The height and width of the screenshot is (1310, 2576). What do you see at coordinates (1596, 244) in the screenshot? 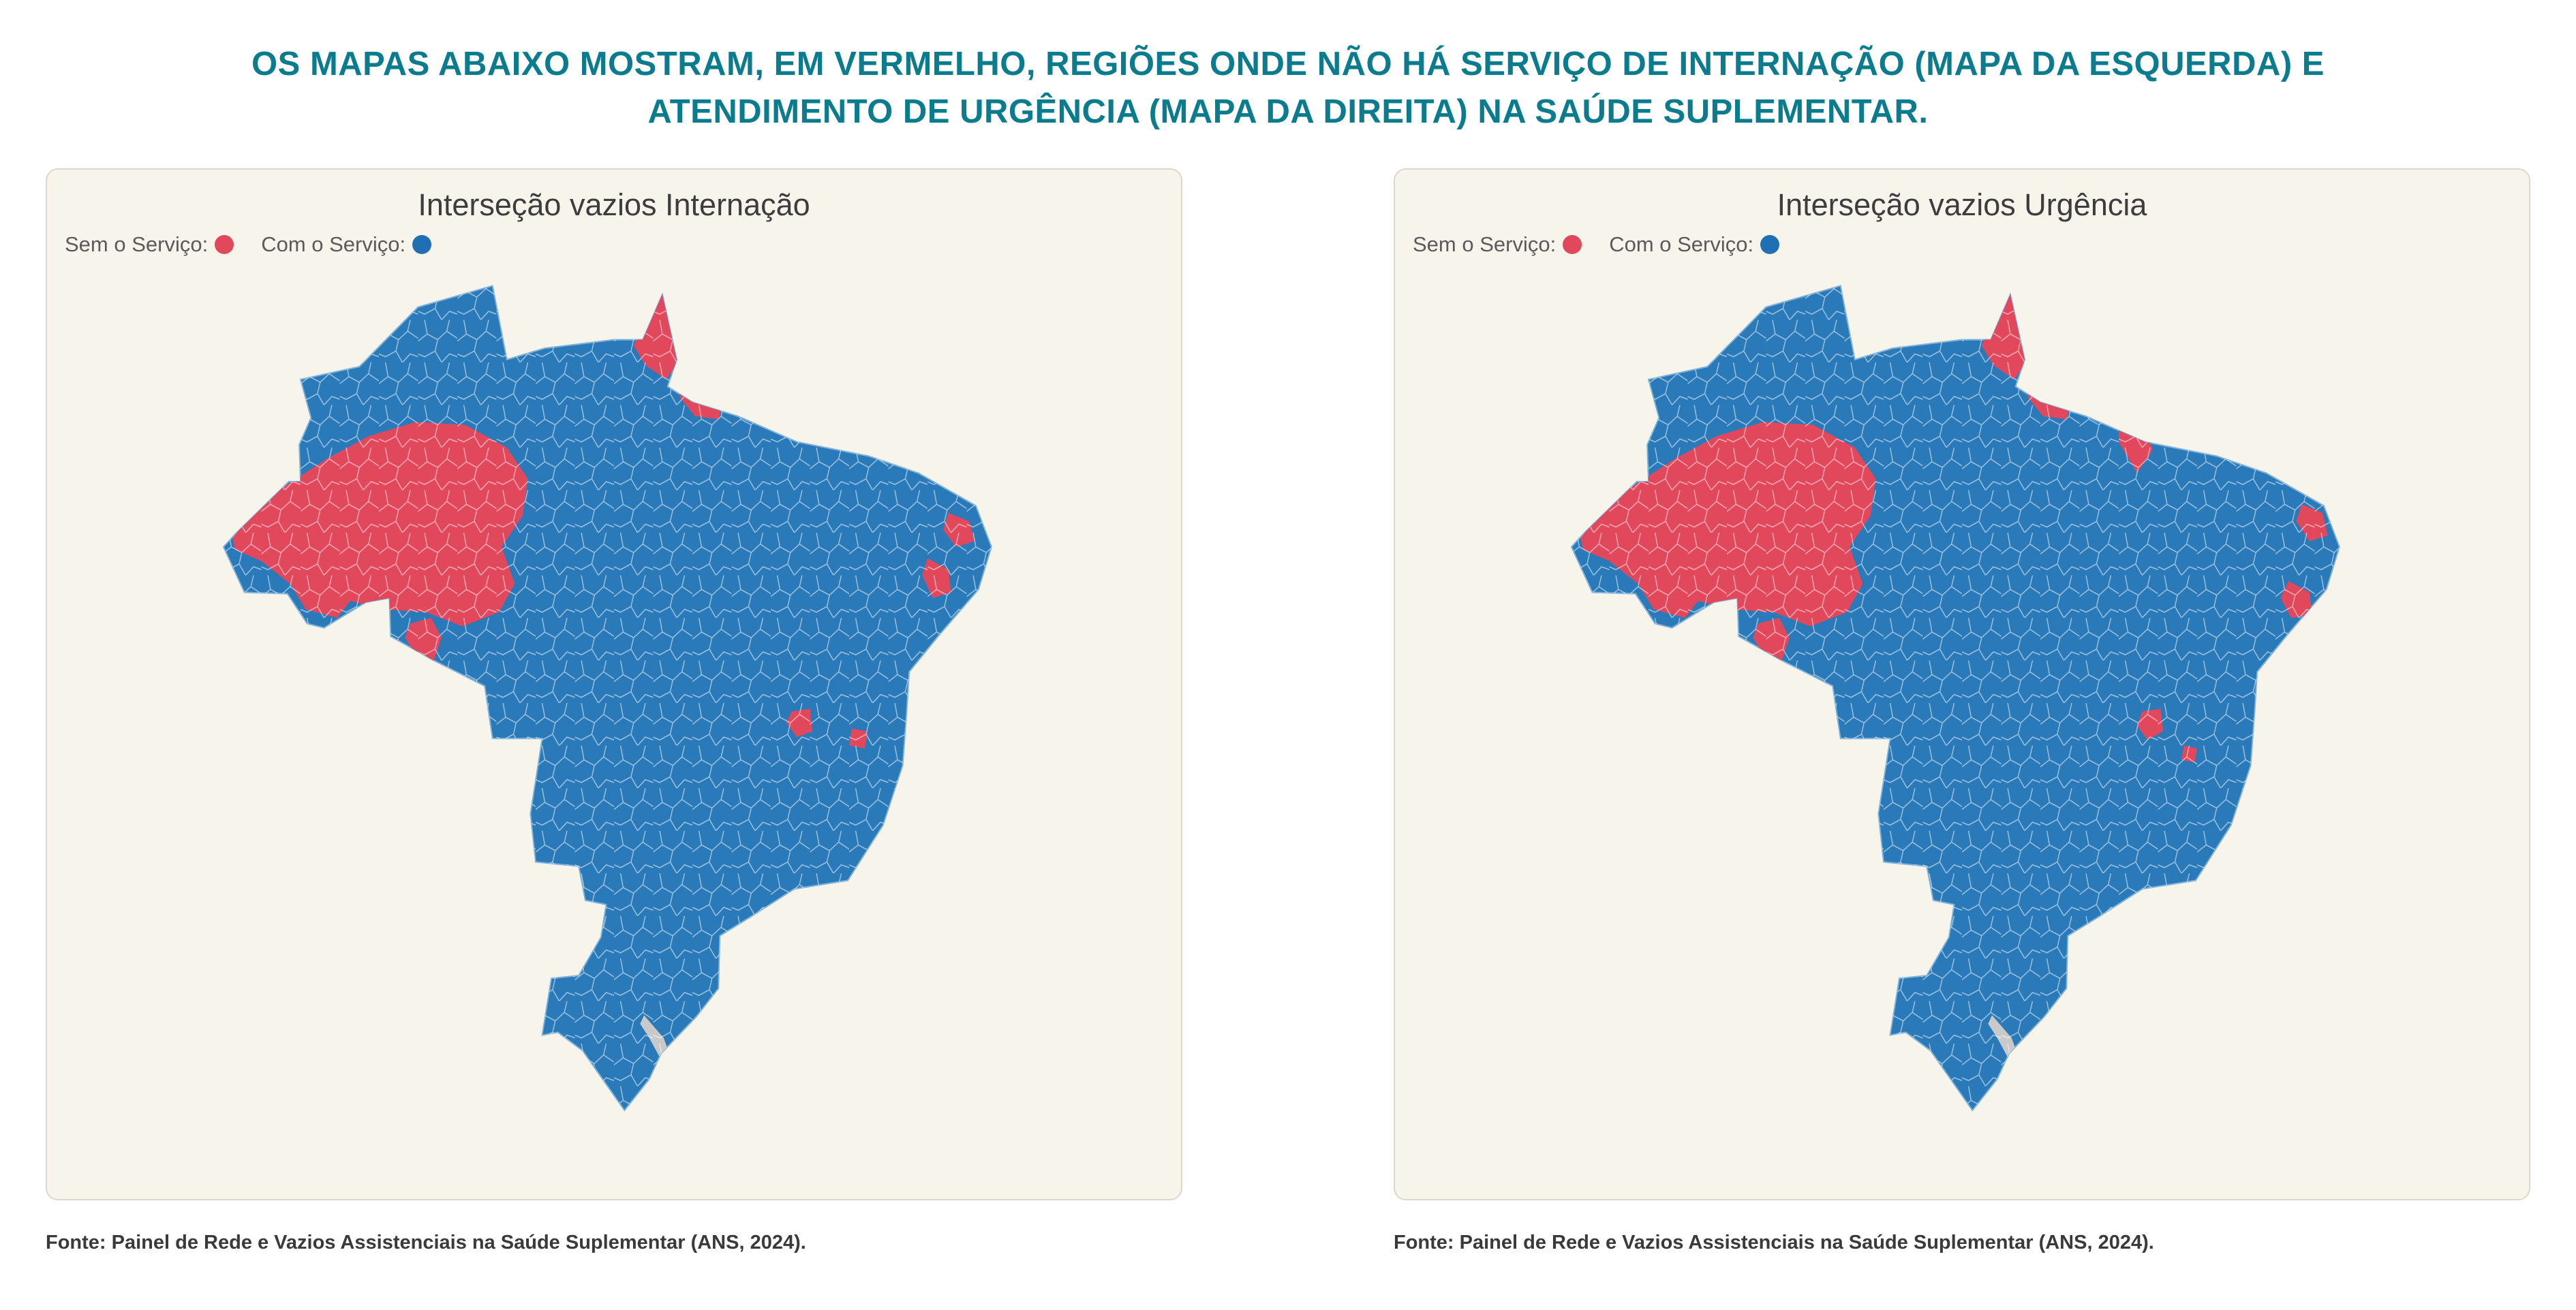
I see `legend-urgencia: Sem o Serviço: Com o Serviço:` at bounding box center [1596, 244].